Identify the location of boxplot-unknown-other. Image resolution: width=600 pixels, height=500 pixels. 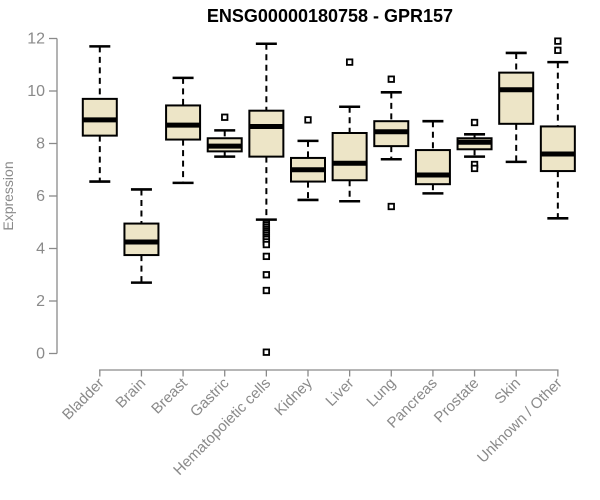
(557, 128).